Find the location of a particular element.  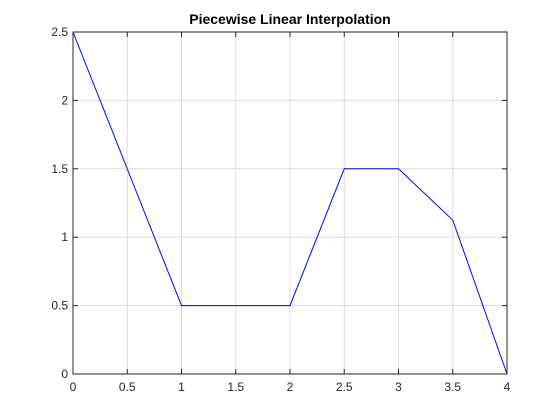

x-tick-label: 1.5 is located at coordinates (235, 387).